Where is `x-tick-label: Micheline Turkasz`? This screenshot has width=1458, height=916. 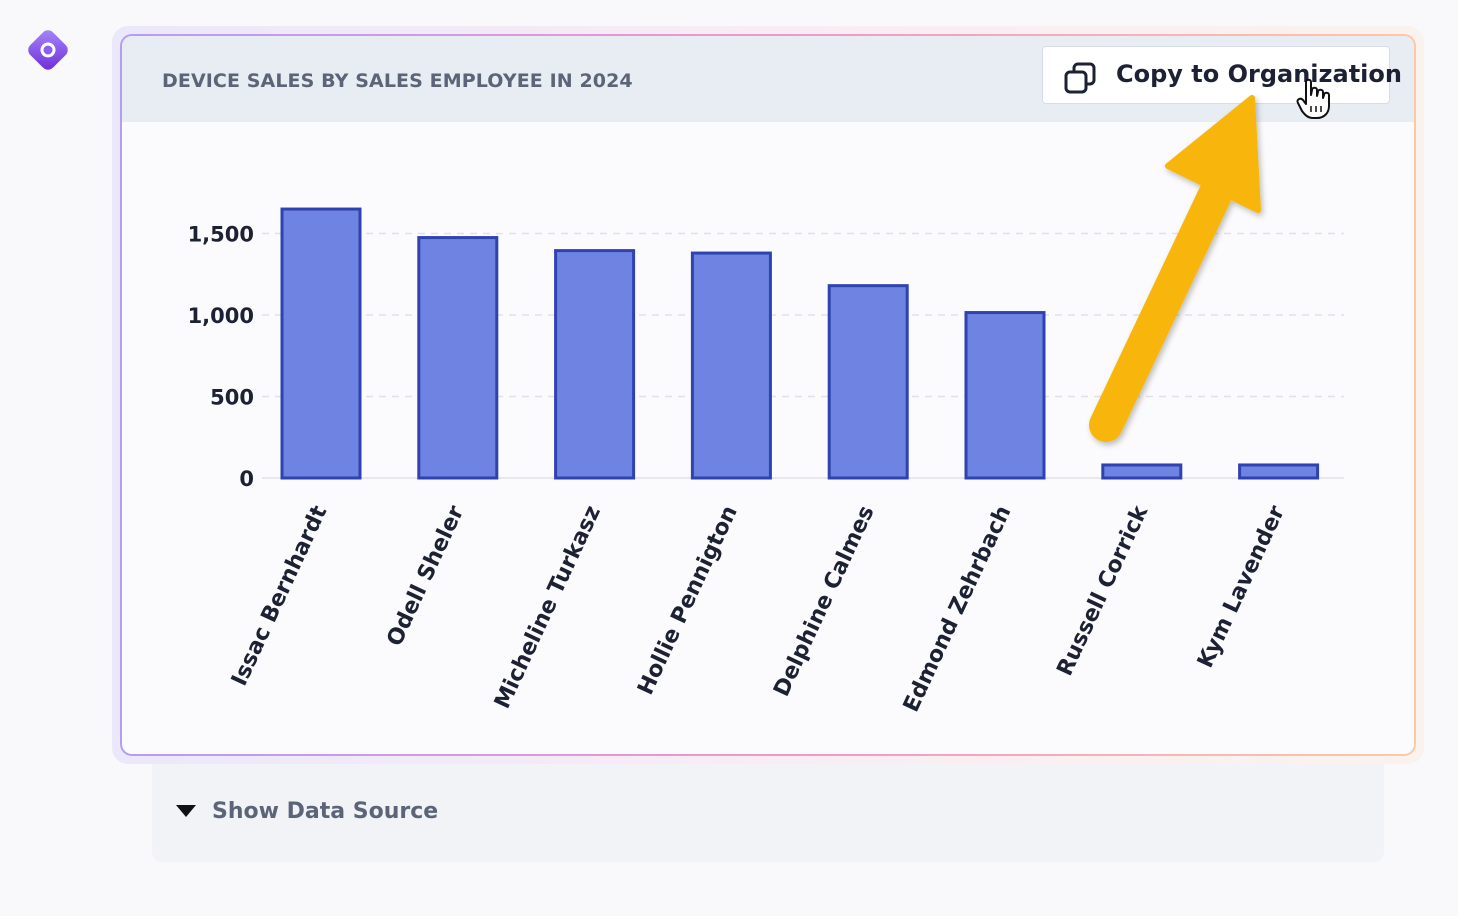
x-tick-label: Micheline Turkasz is located at coordinates (548, 607).